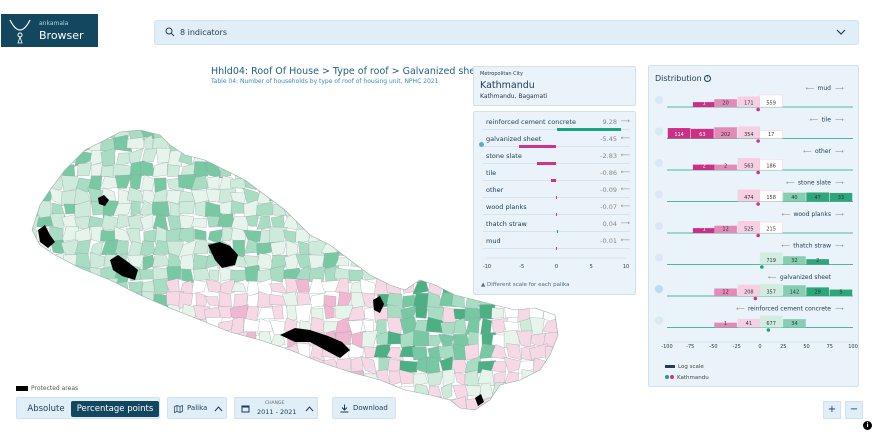 The height and width of the screenshot is (436, 879). What do you see at coordinates (197, 408) in the screenshot?
I see `palika-selector: Palika` at bounding box center [197, 408].